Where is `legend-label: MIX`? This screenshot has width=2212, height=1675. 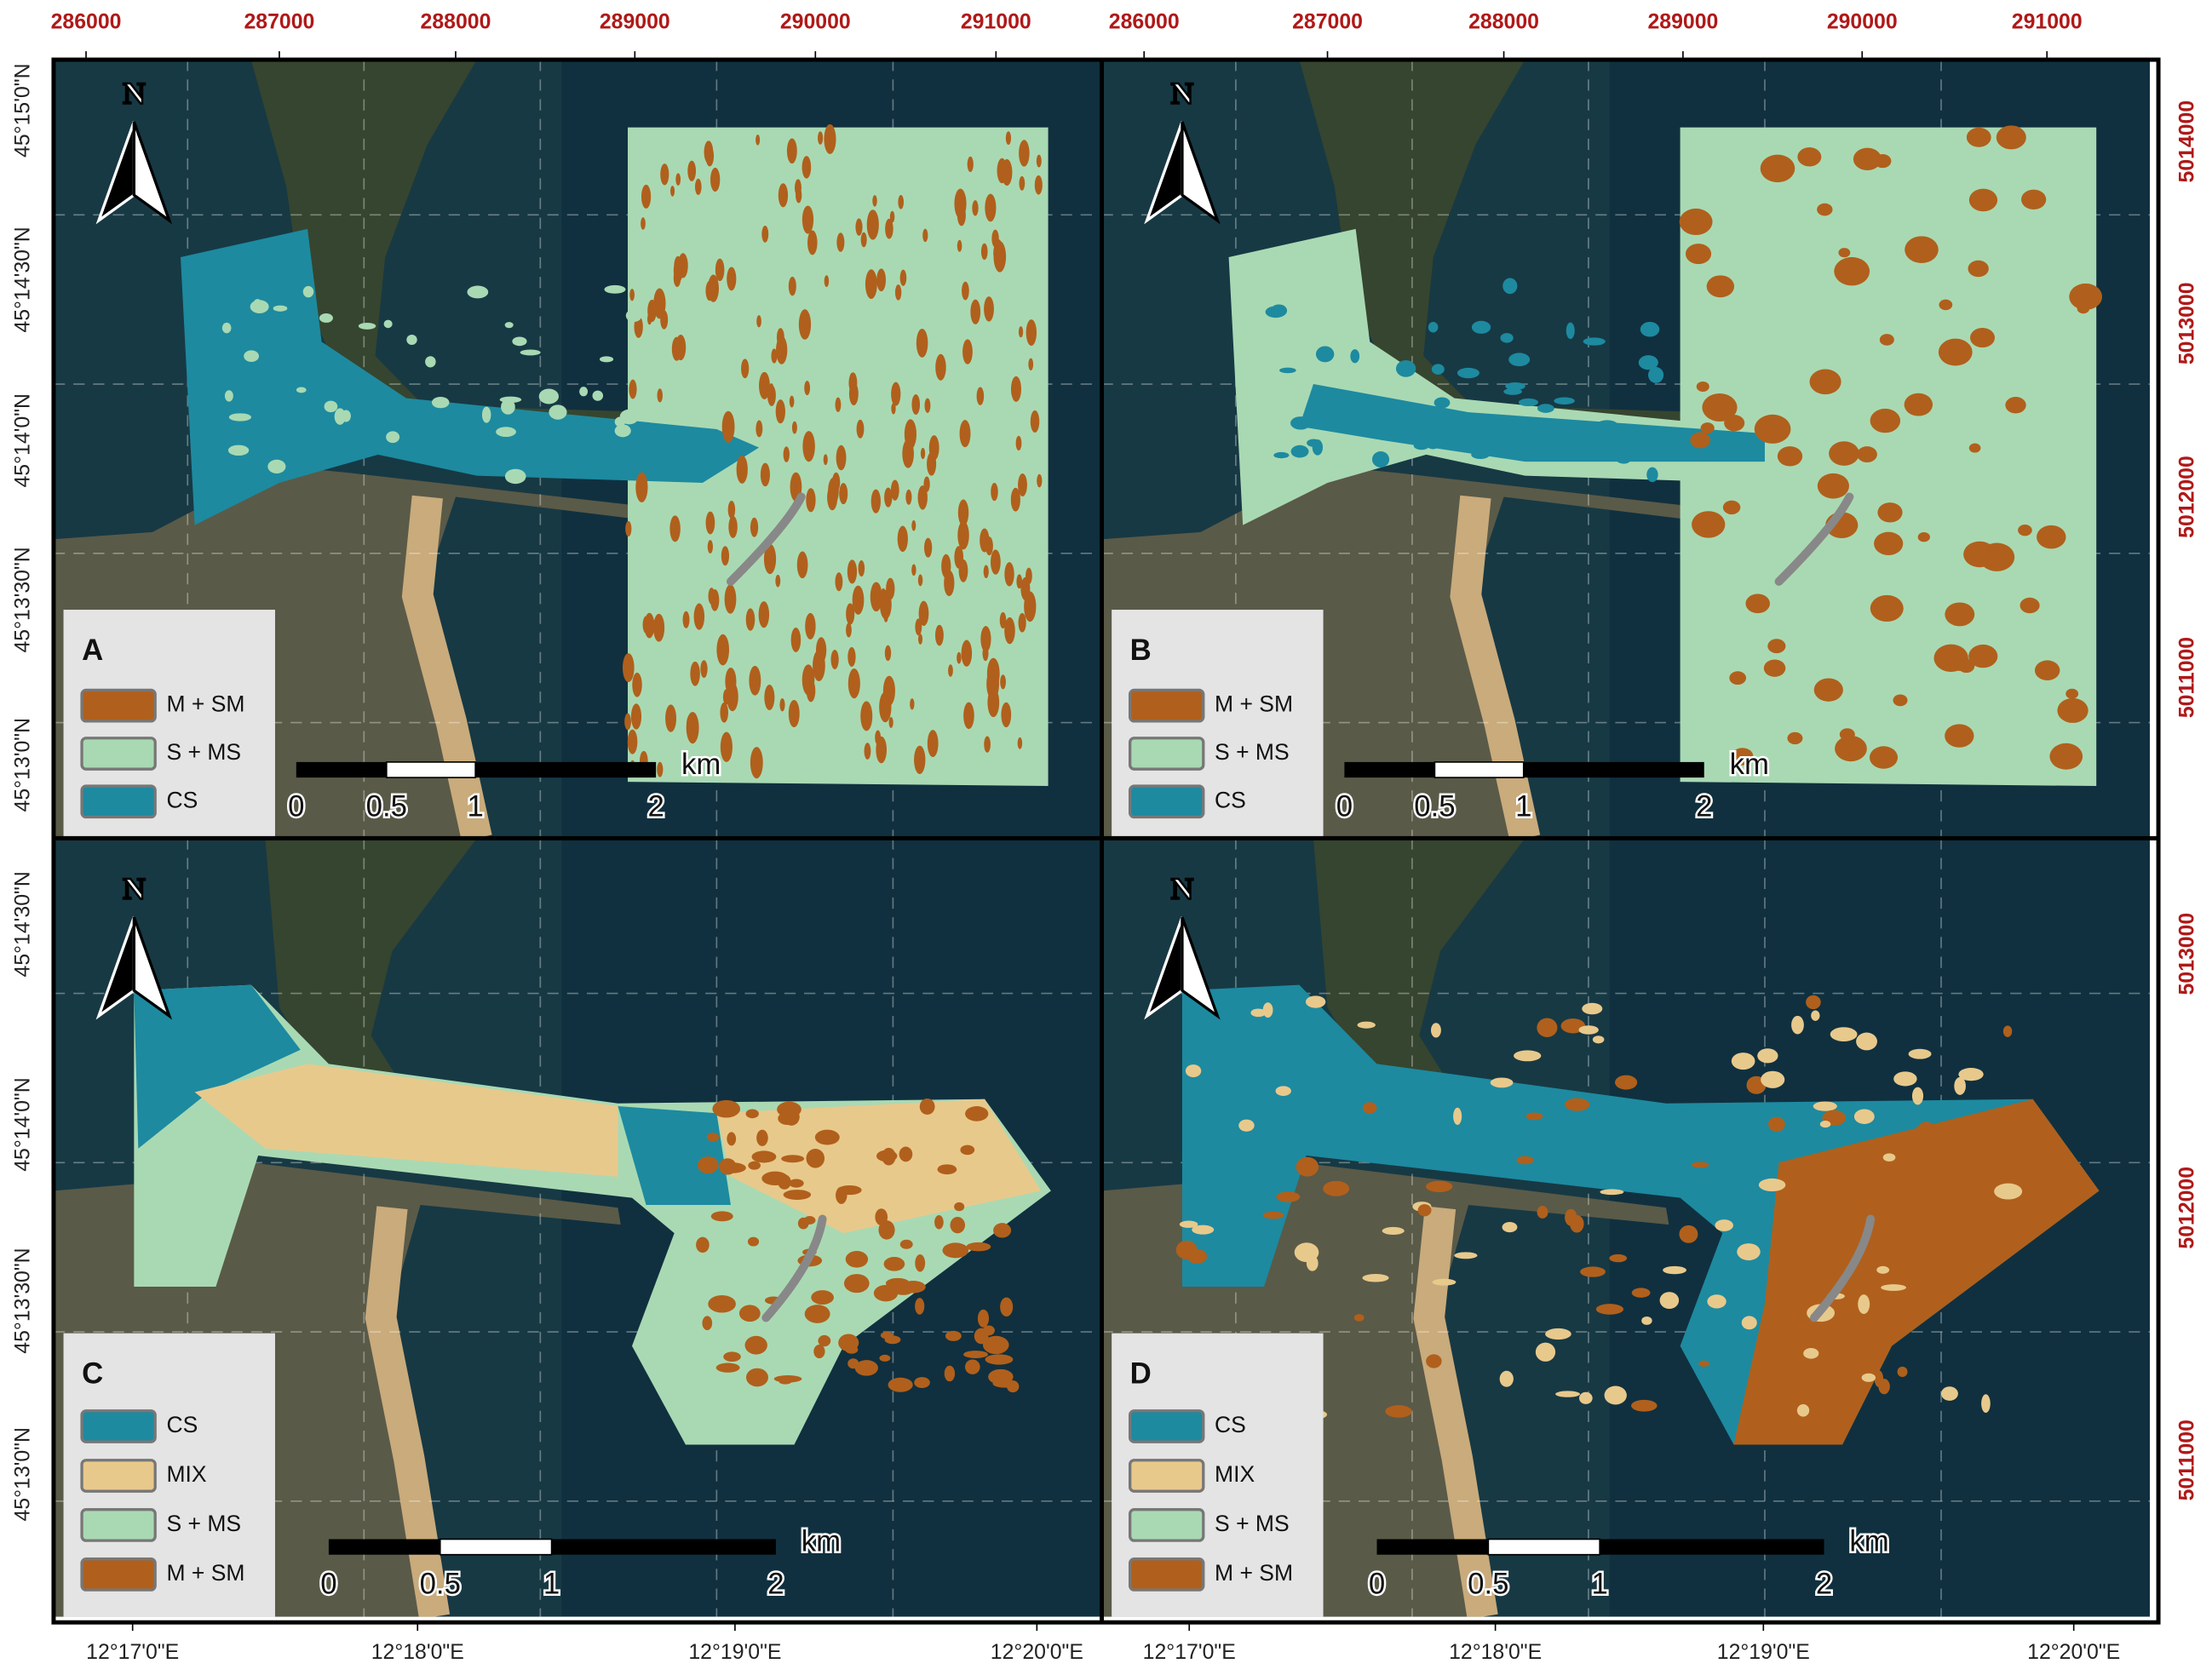 legend-label: MIX is located at coordinates (1235, 1474).